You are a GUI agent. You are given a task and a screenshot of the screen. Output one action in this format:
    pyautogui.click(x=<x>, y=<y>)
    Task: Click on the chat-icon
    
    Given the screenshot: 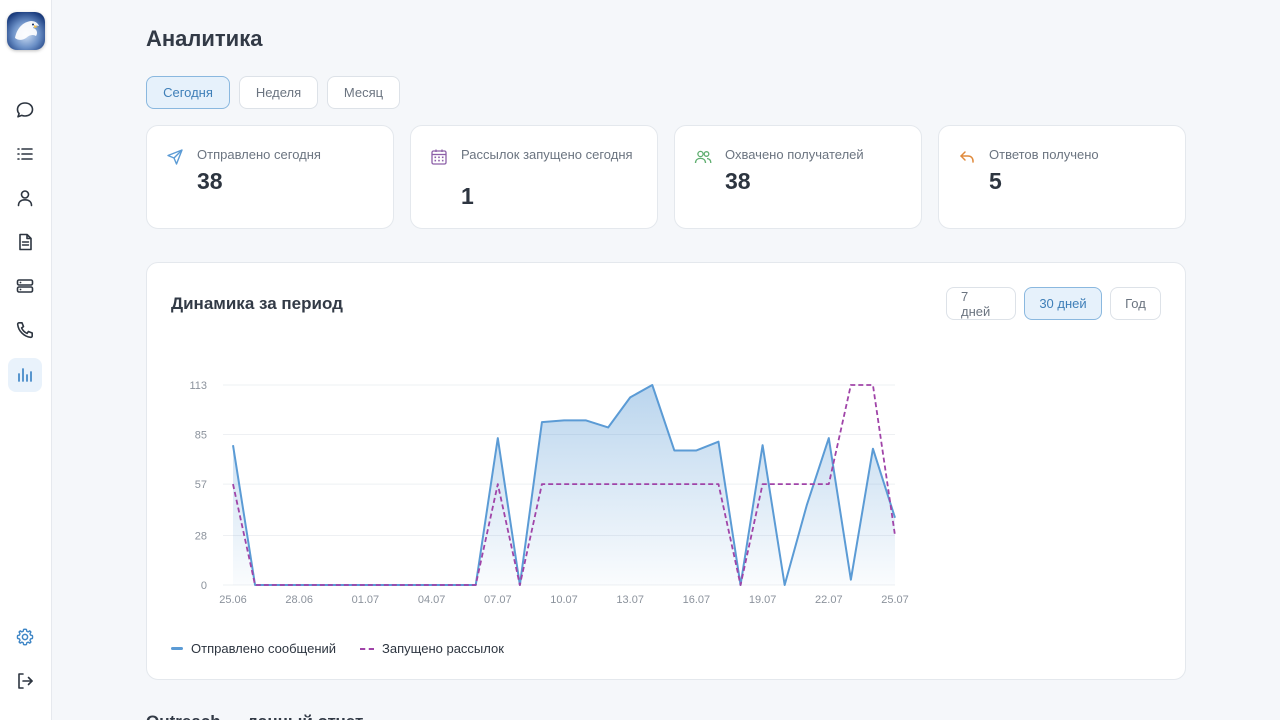 What is the action you would take?
    pyautogui.click(x=25, y=110)
    